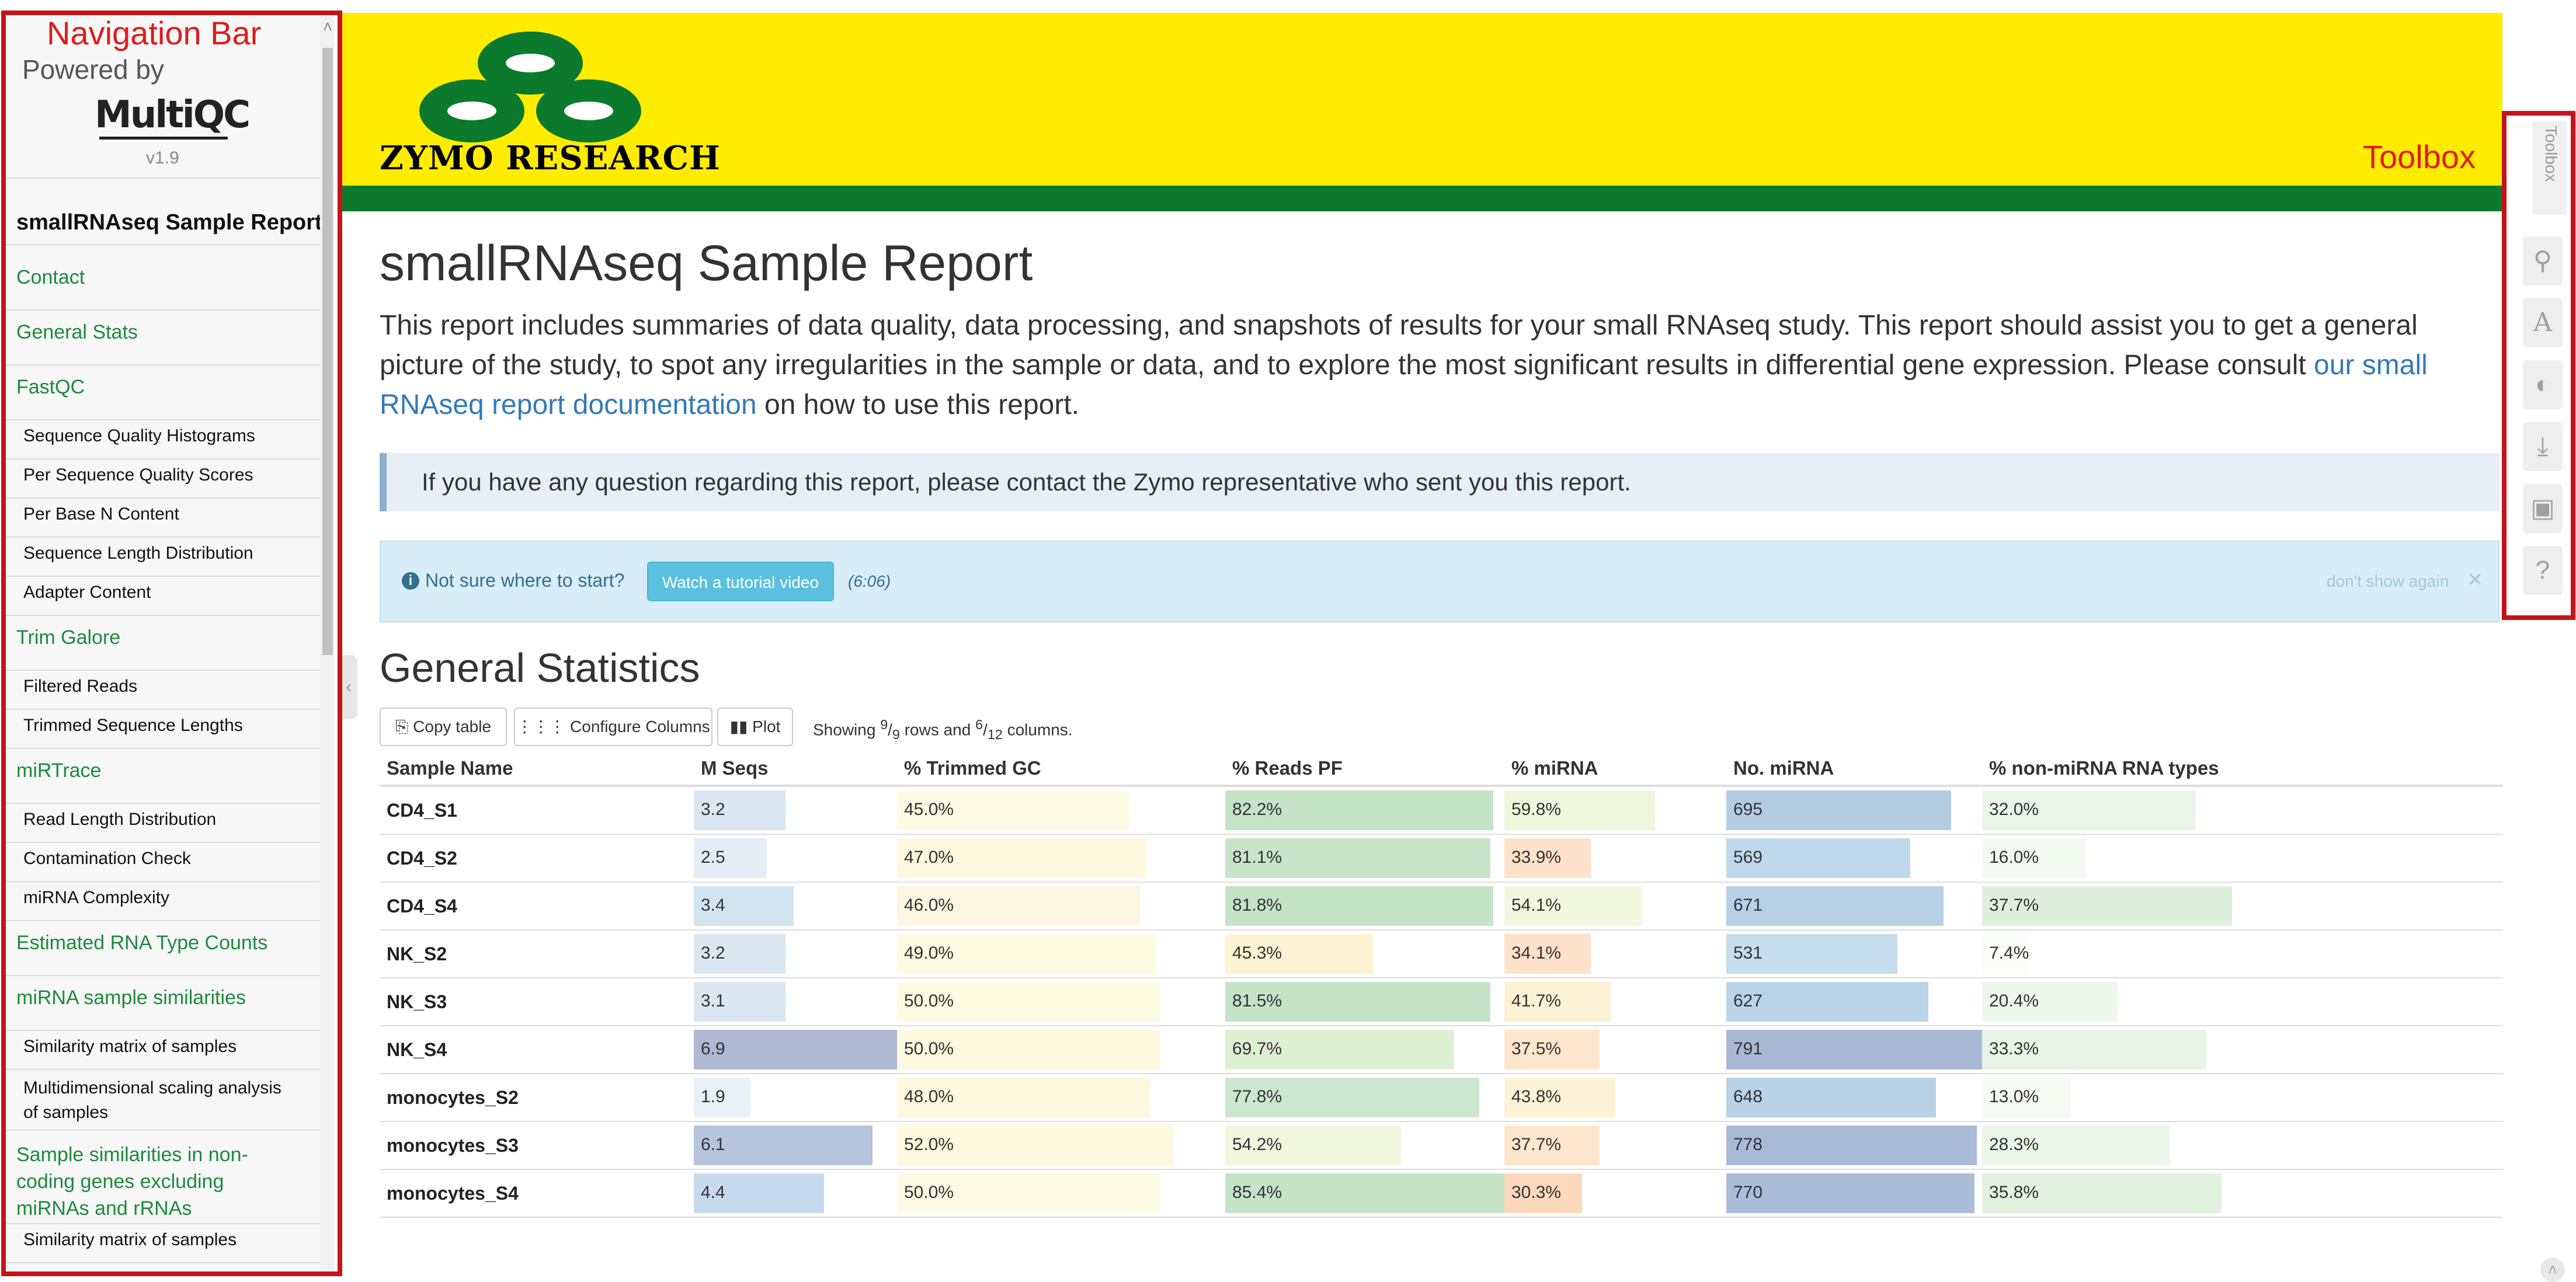 The image size is (2576, 1282). What do you see at coordinates (1061, 769) in the screenshot?
I see `column-header: % Trimmed GC` at bounding box center [1061, 769].